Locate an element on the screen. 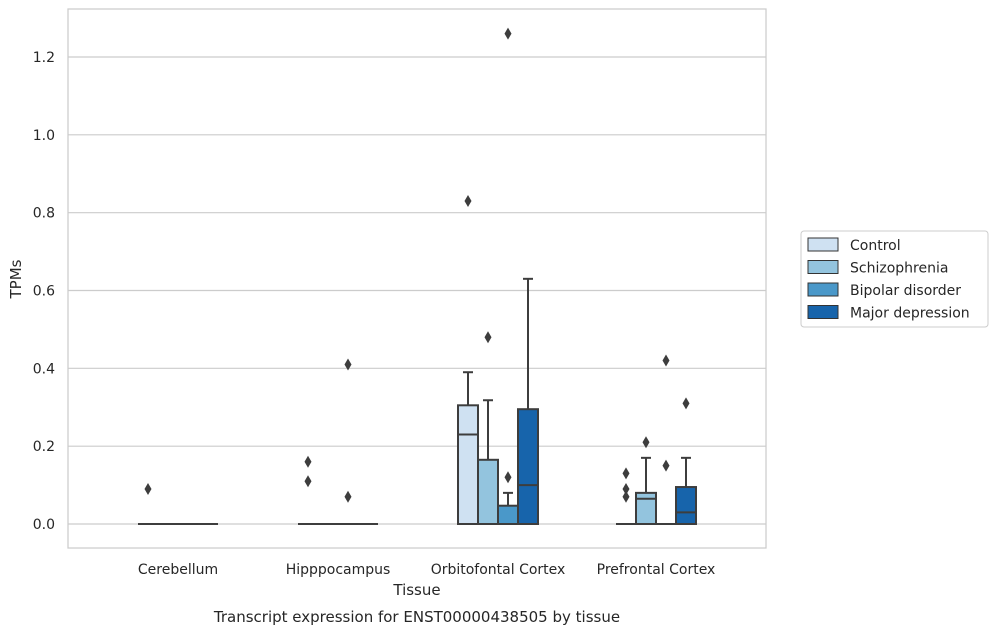 The image size is (997, 634). y-tick-labels: 0.0 0.2 0.4 0.6 0.8 1.0 1.2 is located at coordinates (44, 291).